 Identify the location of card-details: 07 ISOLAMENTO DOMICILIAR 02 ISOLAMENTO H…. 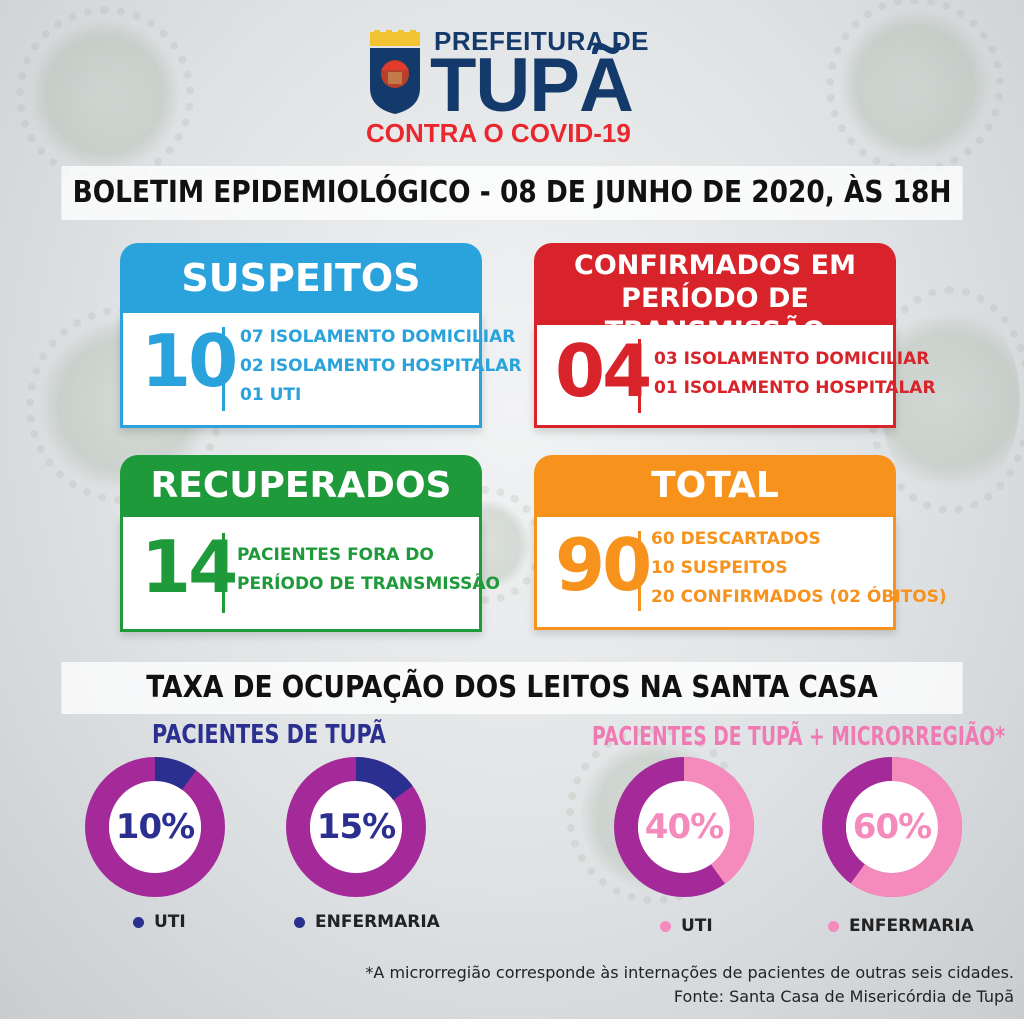
(381, 366).